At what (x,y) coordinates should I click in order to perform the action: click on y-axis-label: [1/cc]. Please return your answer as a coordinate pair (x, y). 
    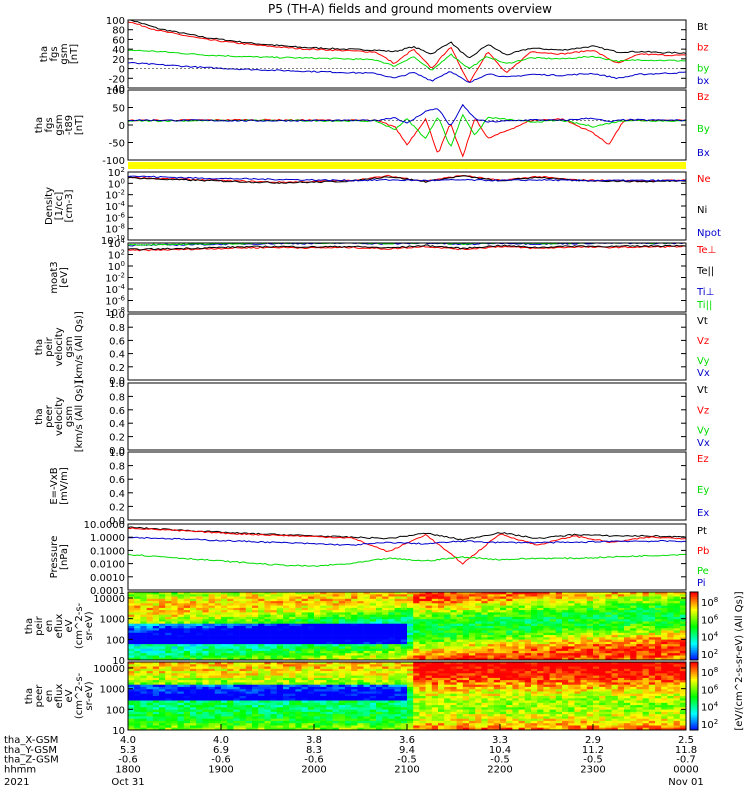
    Looking at the image, I should click on (59, 206).